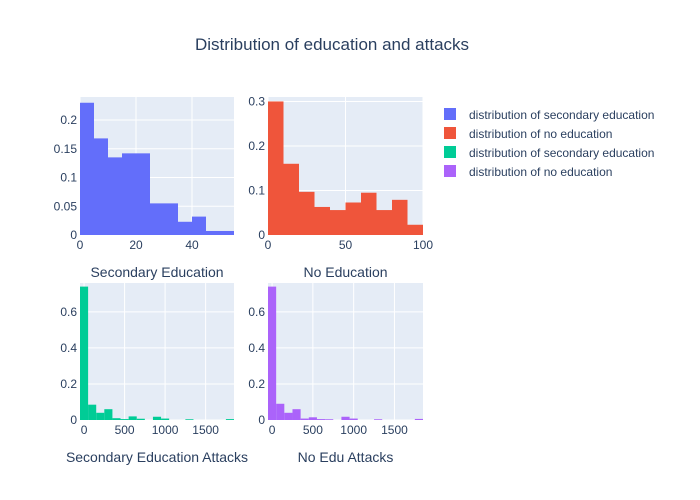  I want to click on subplot-secondary-education: 0 20 40 0 0.05 0.1 0.15 0.2 Secondary Education, so click(144, 188).